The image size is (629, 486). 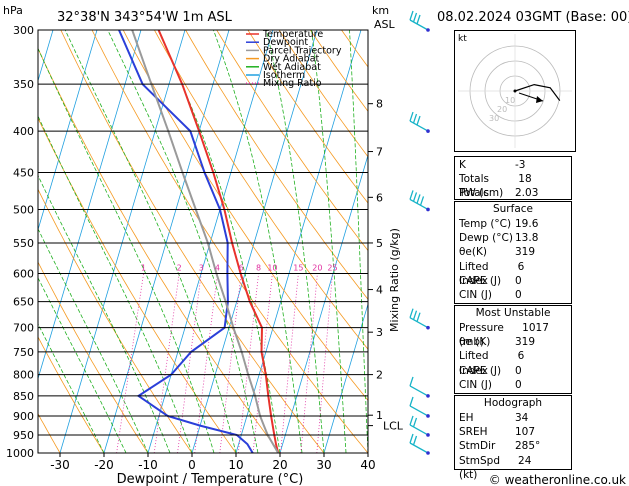 I want to click on mixing-ratio-label: 8, so click(x=258, y=268).